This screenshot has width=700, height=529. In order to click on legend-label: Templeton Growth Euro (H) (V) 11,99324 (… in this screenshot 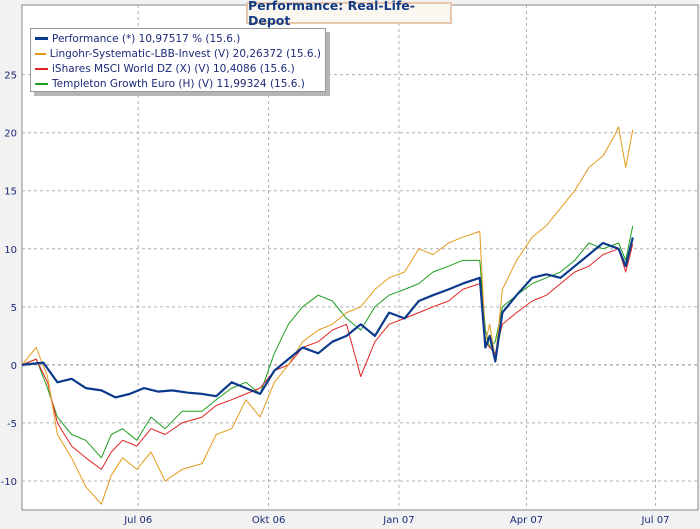, I will do `click(178, 83)`.